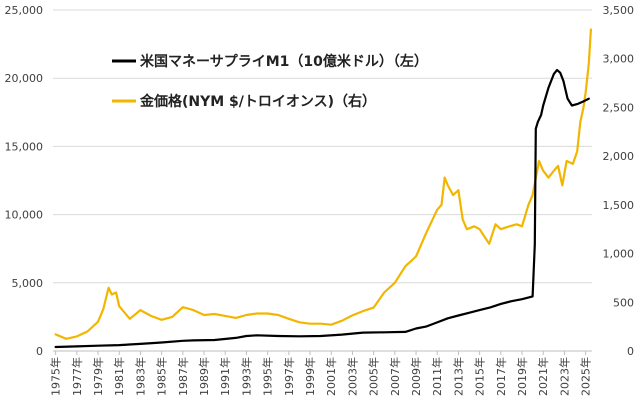  I want to click on x-tick-label: 1995年, so click(268, 376).